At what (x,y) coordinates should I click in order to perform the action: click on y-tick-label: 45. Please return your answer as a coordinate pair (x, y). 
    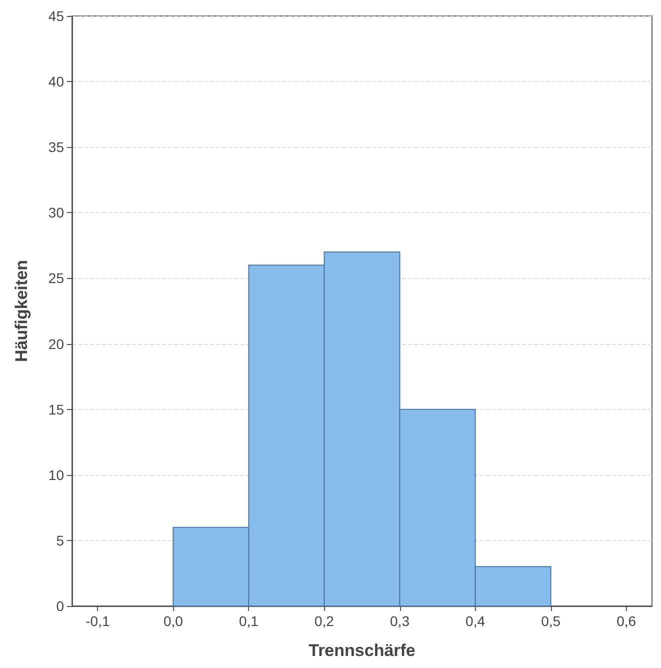
    Looking at the image, I should click on (56, 16).